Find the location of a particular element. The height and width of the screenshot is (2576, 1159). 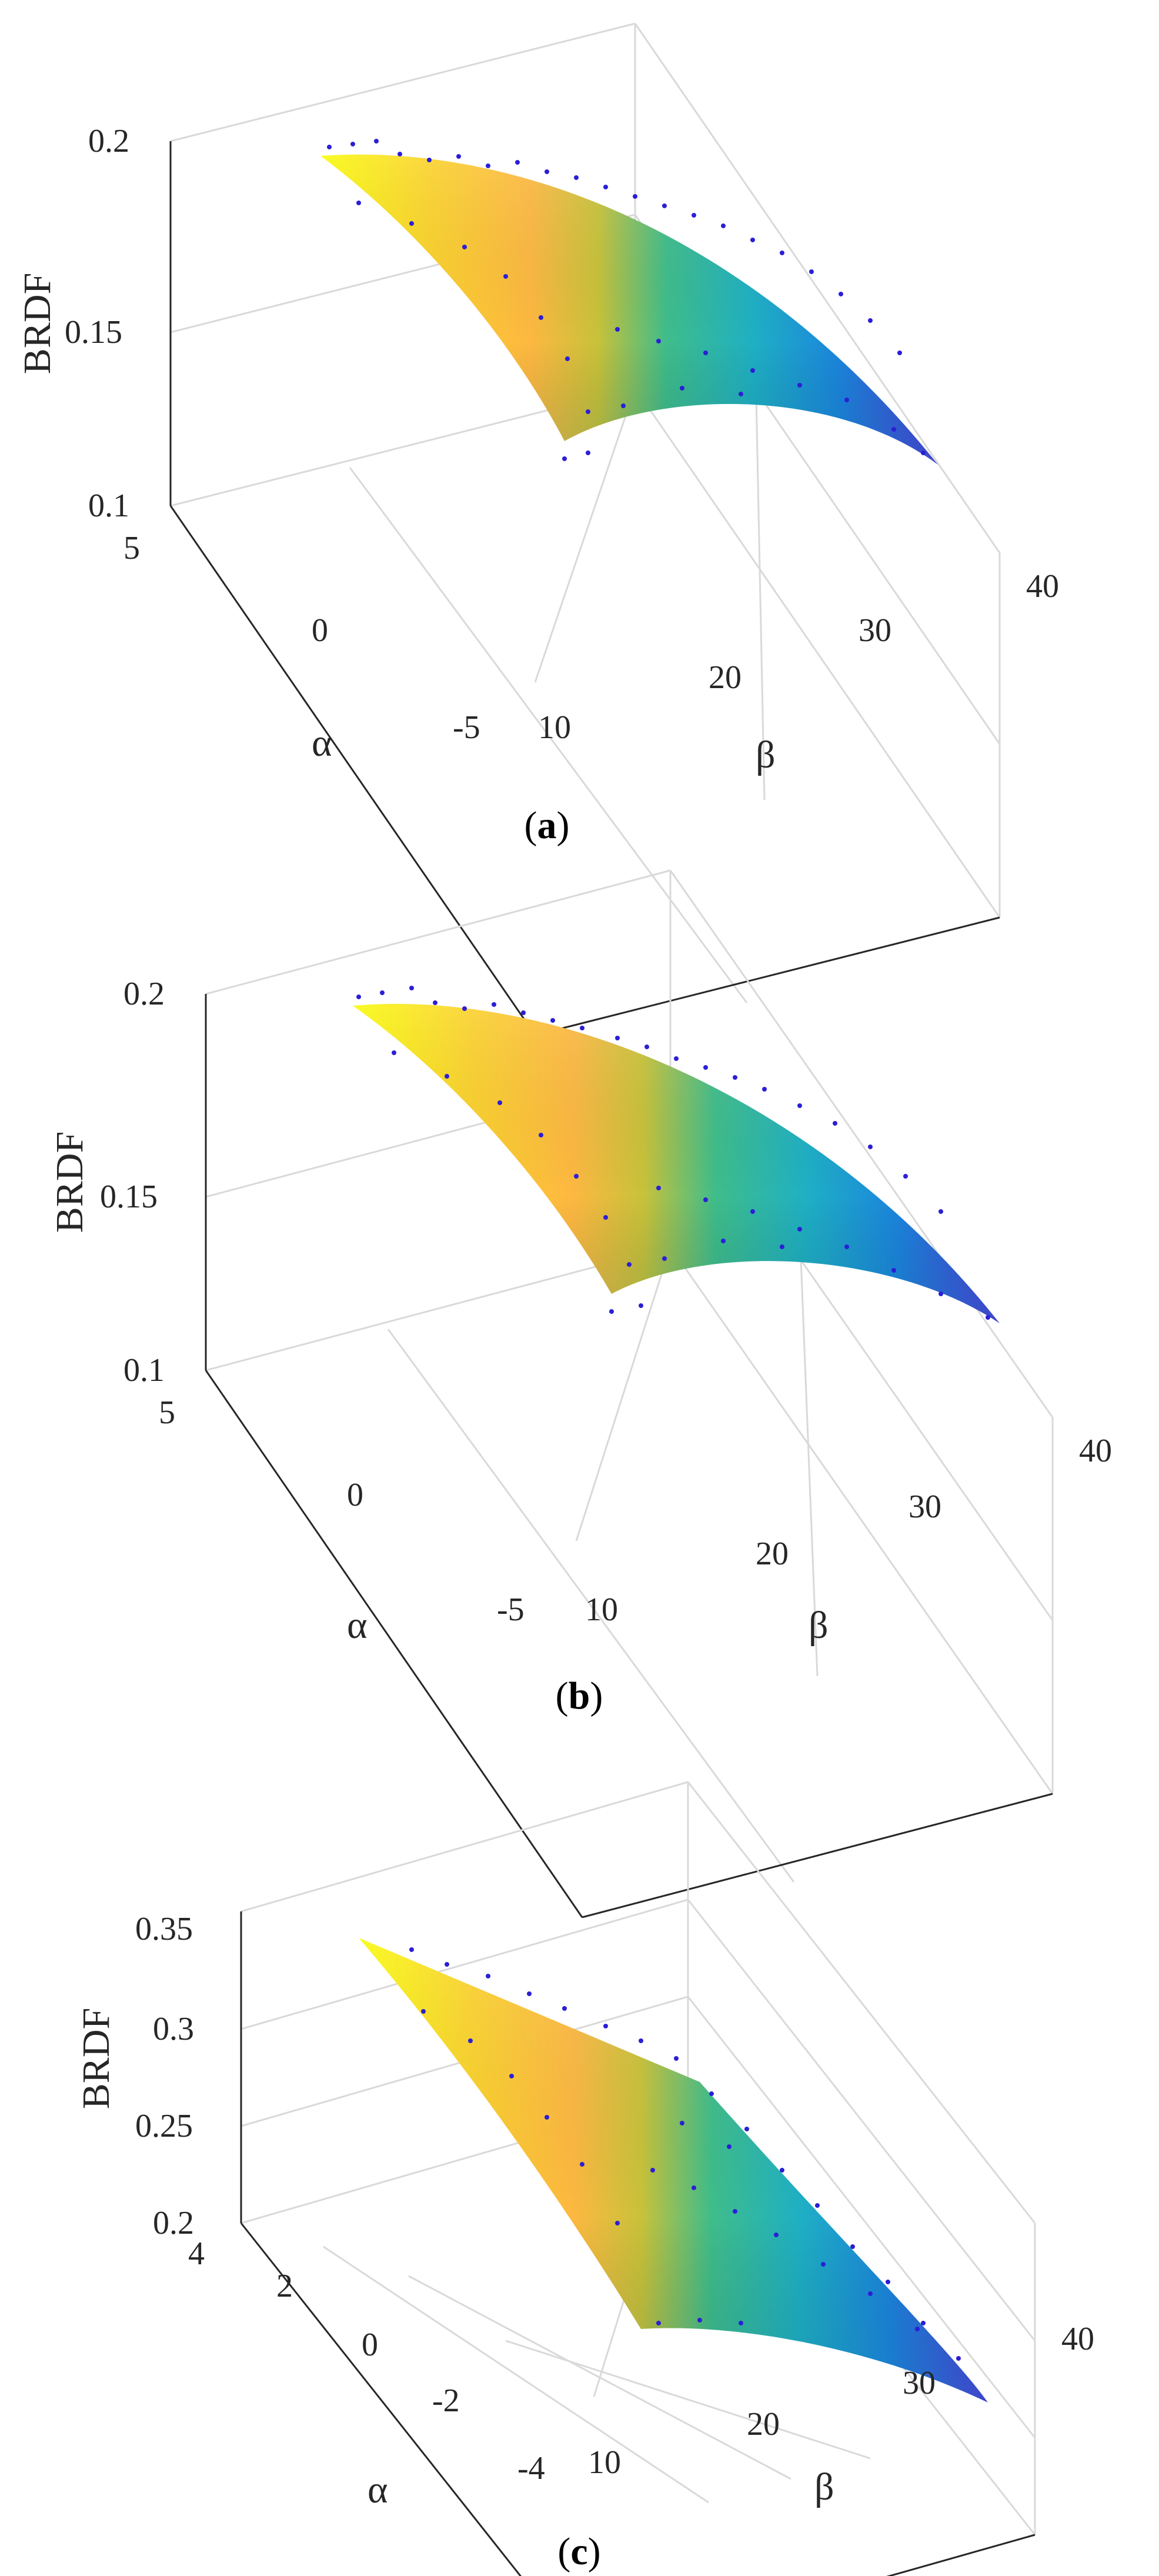

caption-letter: b is located at coordinates (579, 1695).